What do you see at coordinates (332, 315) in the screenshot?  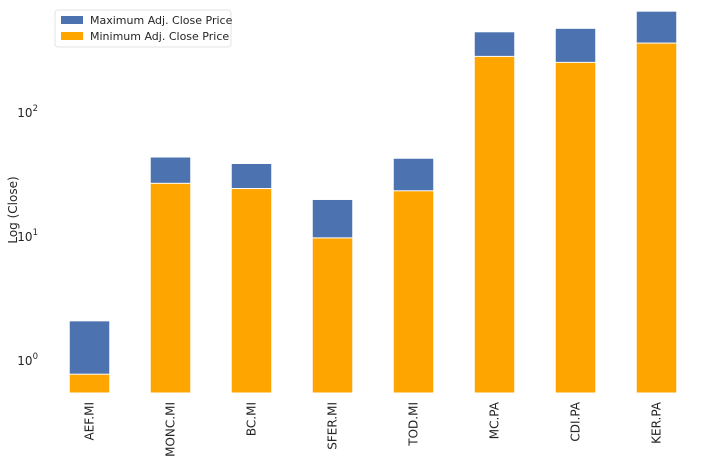 I see `bar-min-sfer-mi` at bounding box center [332, 315].